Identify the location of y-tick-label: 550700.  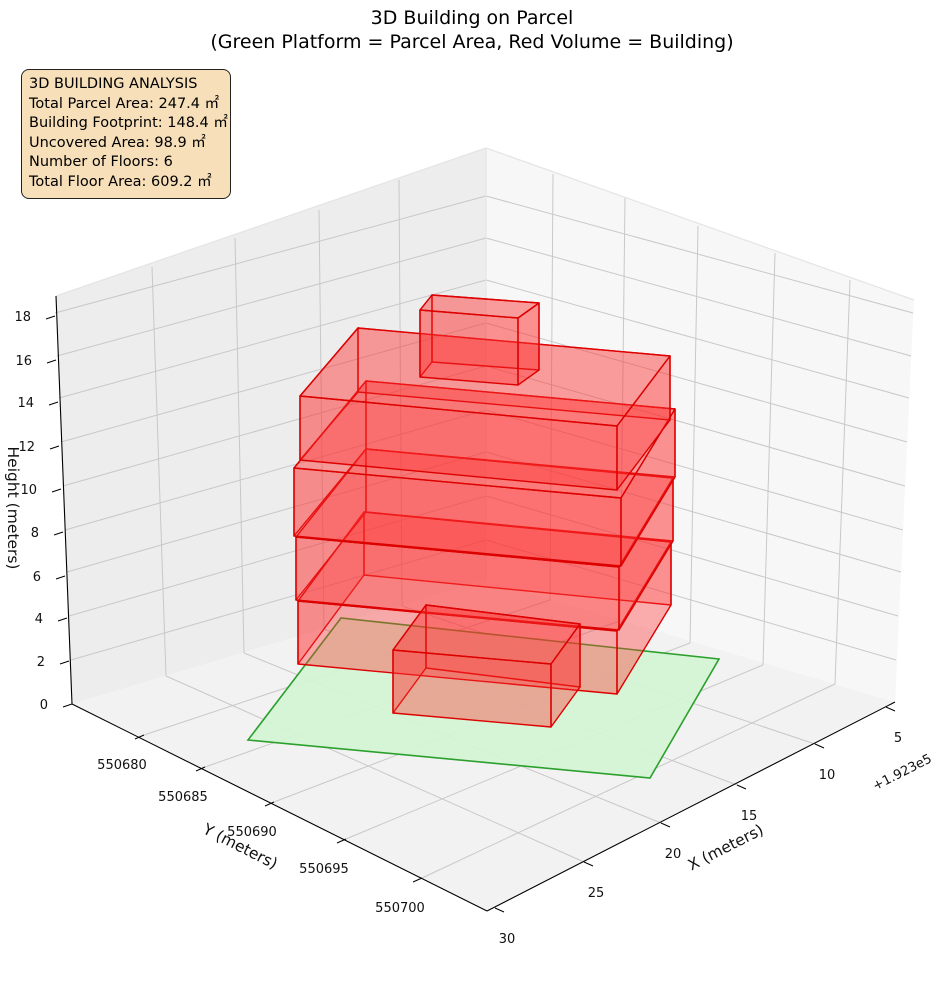
(400, 908).